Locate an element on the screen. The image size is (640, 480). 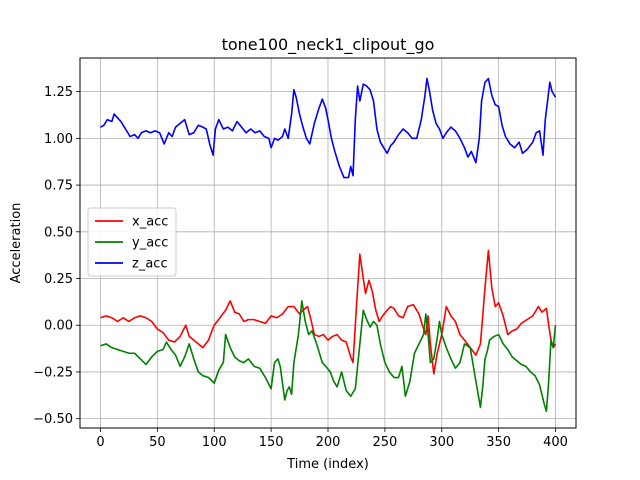
x-tick-label: 50 is located at coordinates (157, 442).